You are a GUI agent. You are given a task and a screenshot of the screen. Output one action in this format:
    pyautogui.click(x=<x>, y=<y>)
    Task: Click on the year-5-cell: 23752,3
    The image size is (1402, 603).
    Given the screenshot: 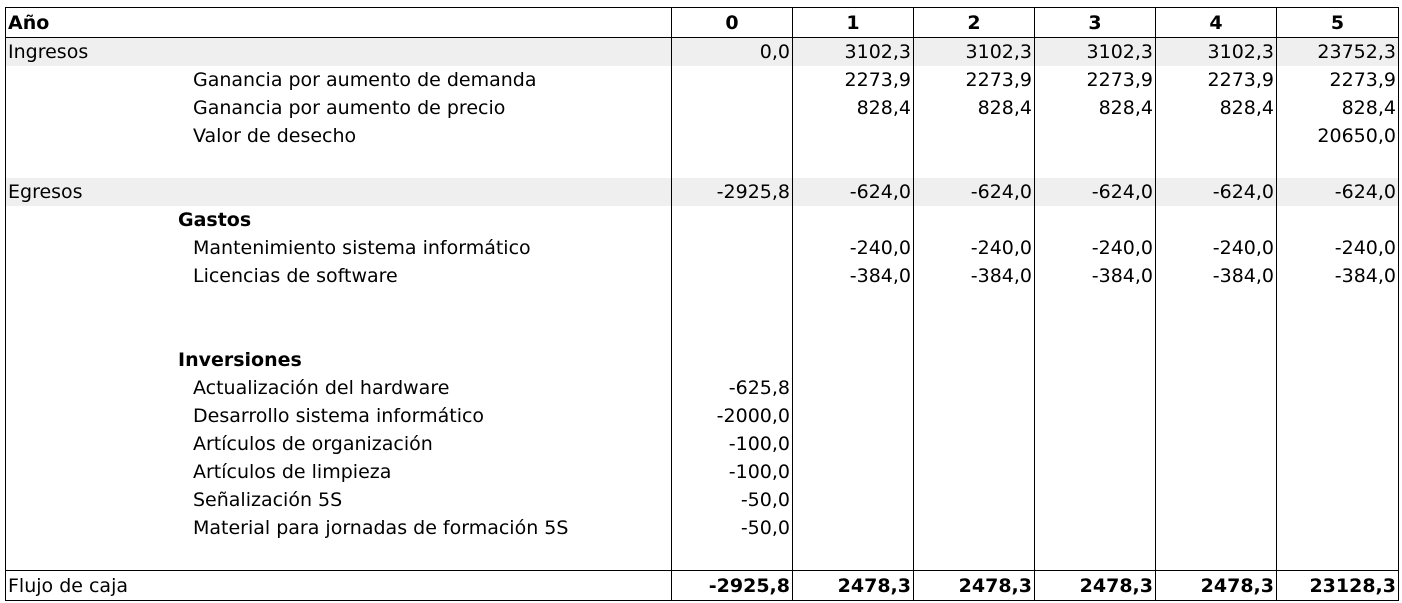 What is the action you would take?
    pyautogui.click(x=1337, y=51)
    